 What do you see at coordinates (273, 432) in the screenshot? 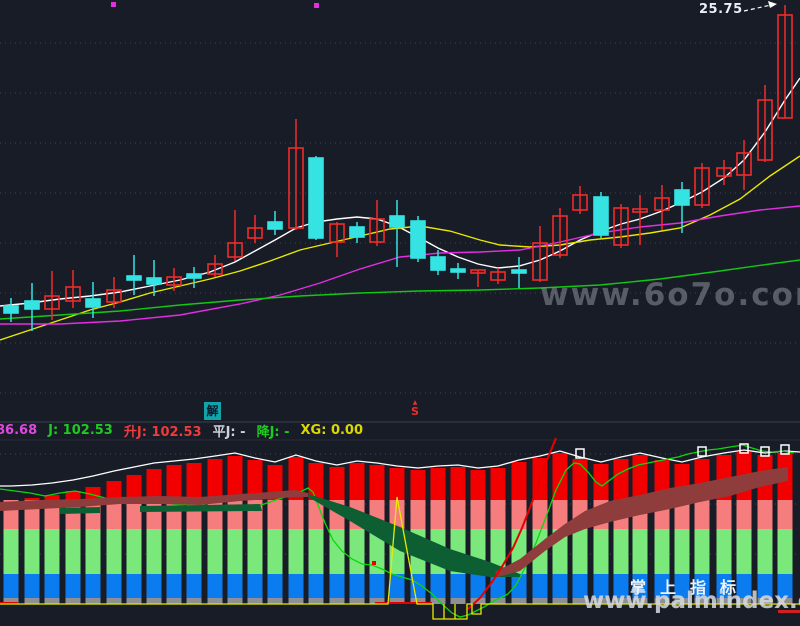
I see `indicator-value: 降J: -` at bounding box center [273, 432].